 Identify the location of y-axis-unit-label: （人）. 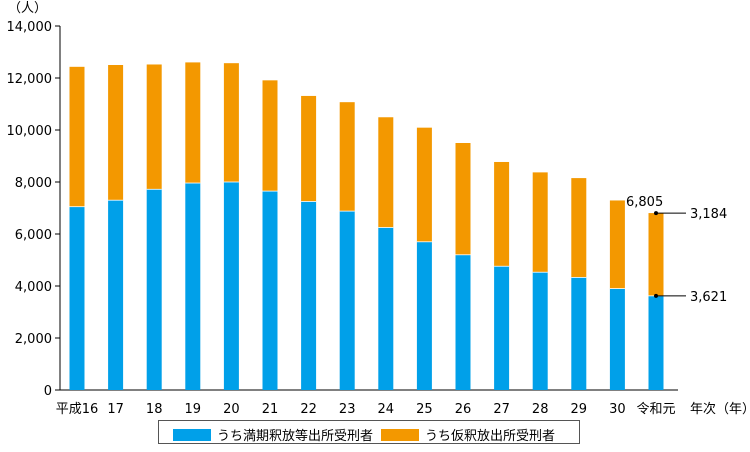
(27, 8).